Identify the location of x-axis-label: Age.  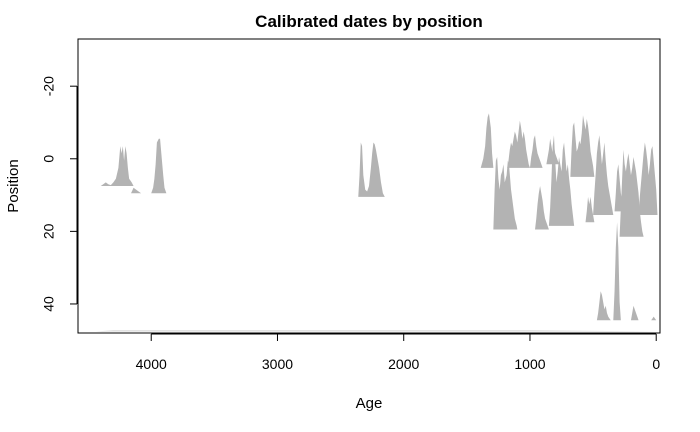
(369, 403).